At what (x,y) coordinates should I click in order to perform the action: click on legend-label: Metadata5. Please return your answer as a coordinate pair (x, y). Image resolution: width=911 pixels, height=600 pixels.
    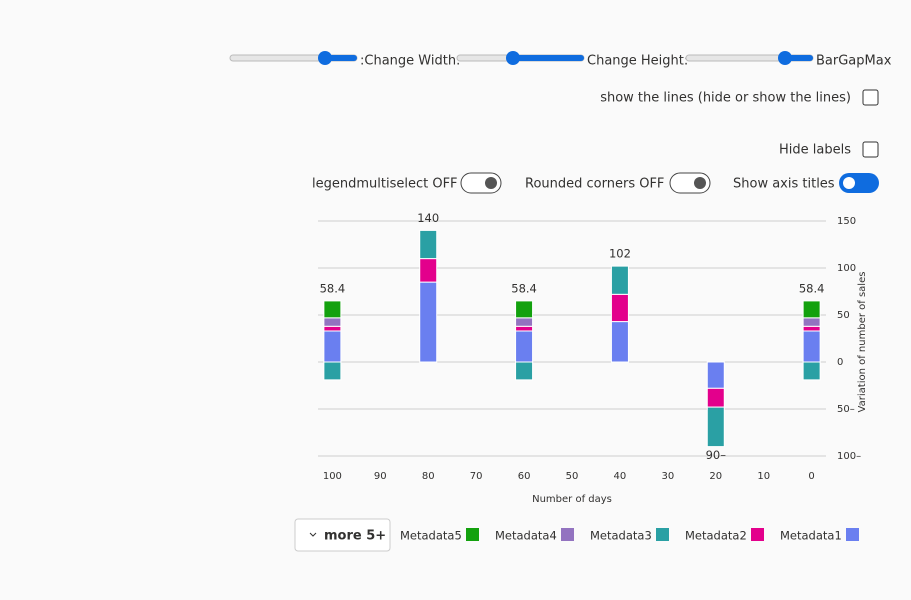
    Looking at the image, I should click on (431, 536).